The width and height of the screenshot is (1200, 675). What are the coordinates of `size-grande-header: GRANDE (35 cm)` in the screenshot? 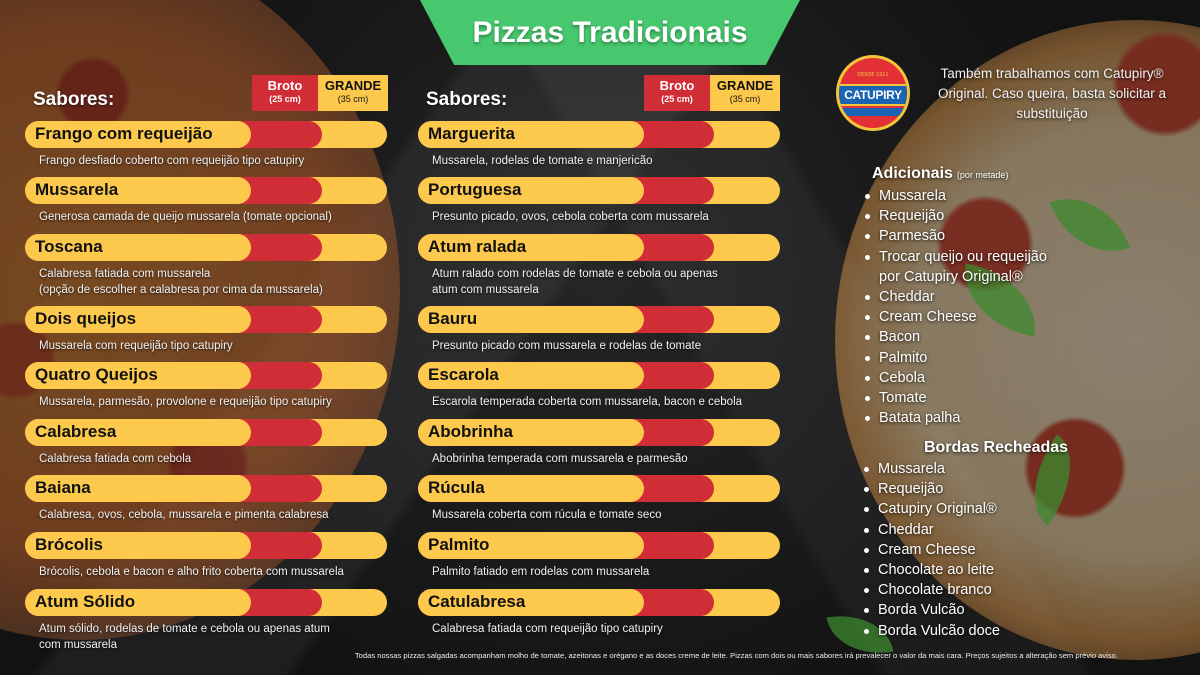 It's located at (745, 93).